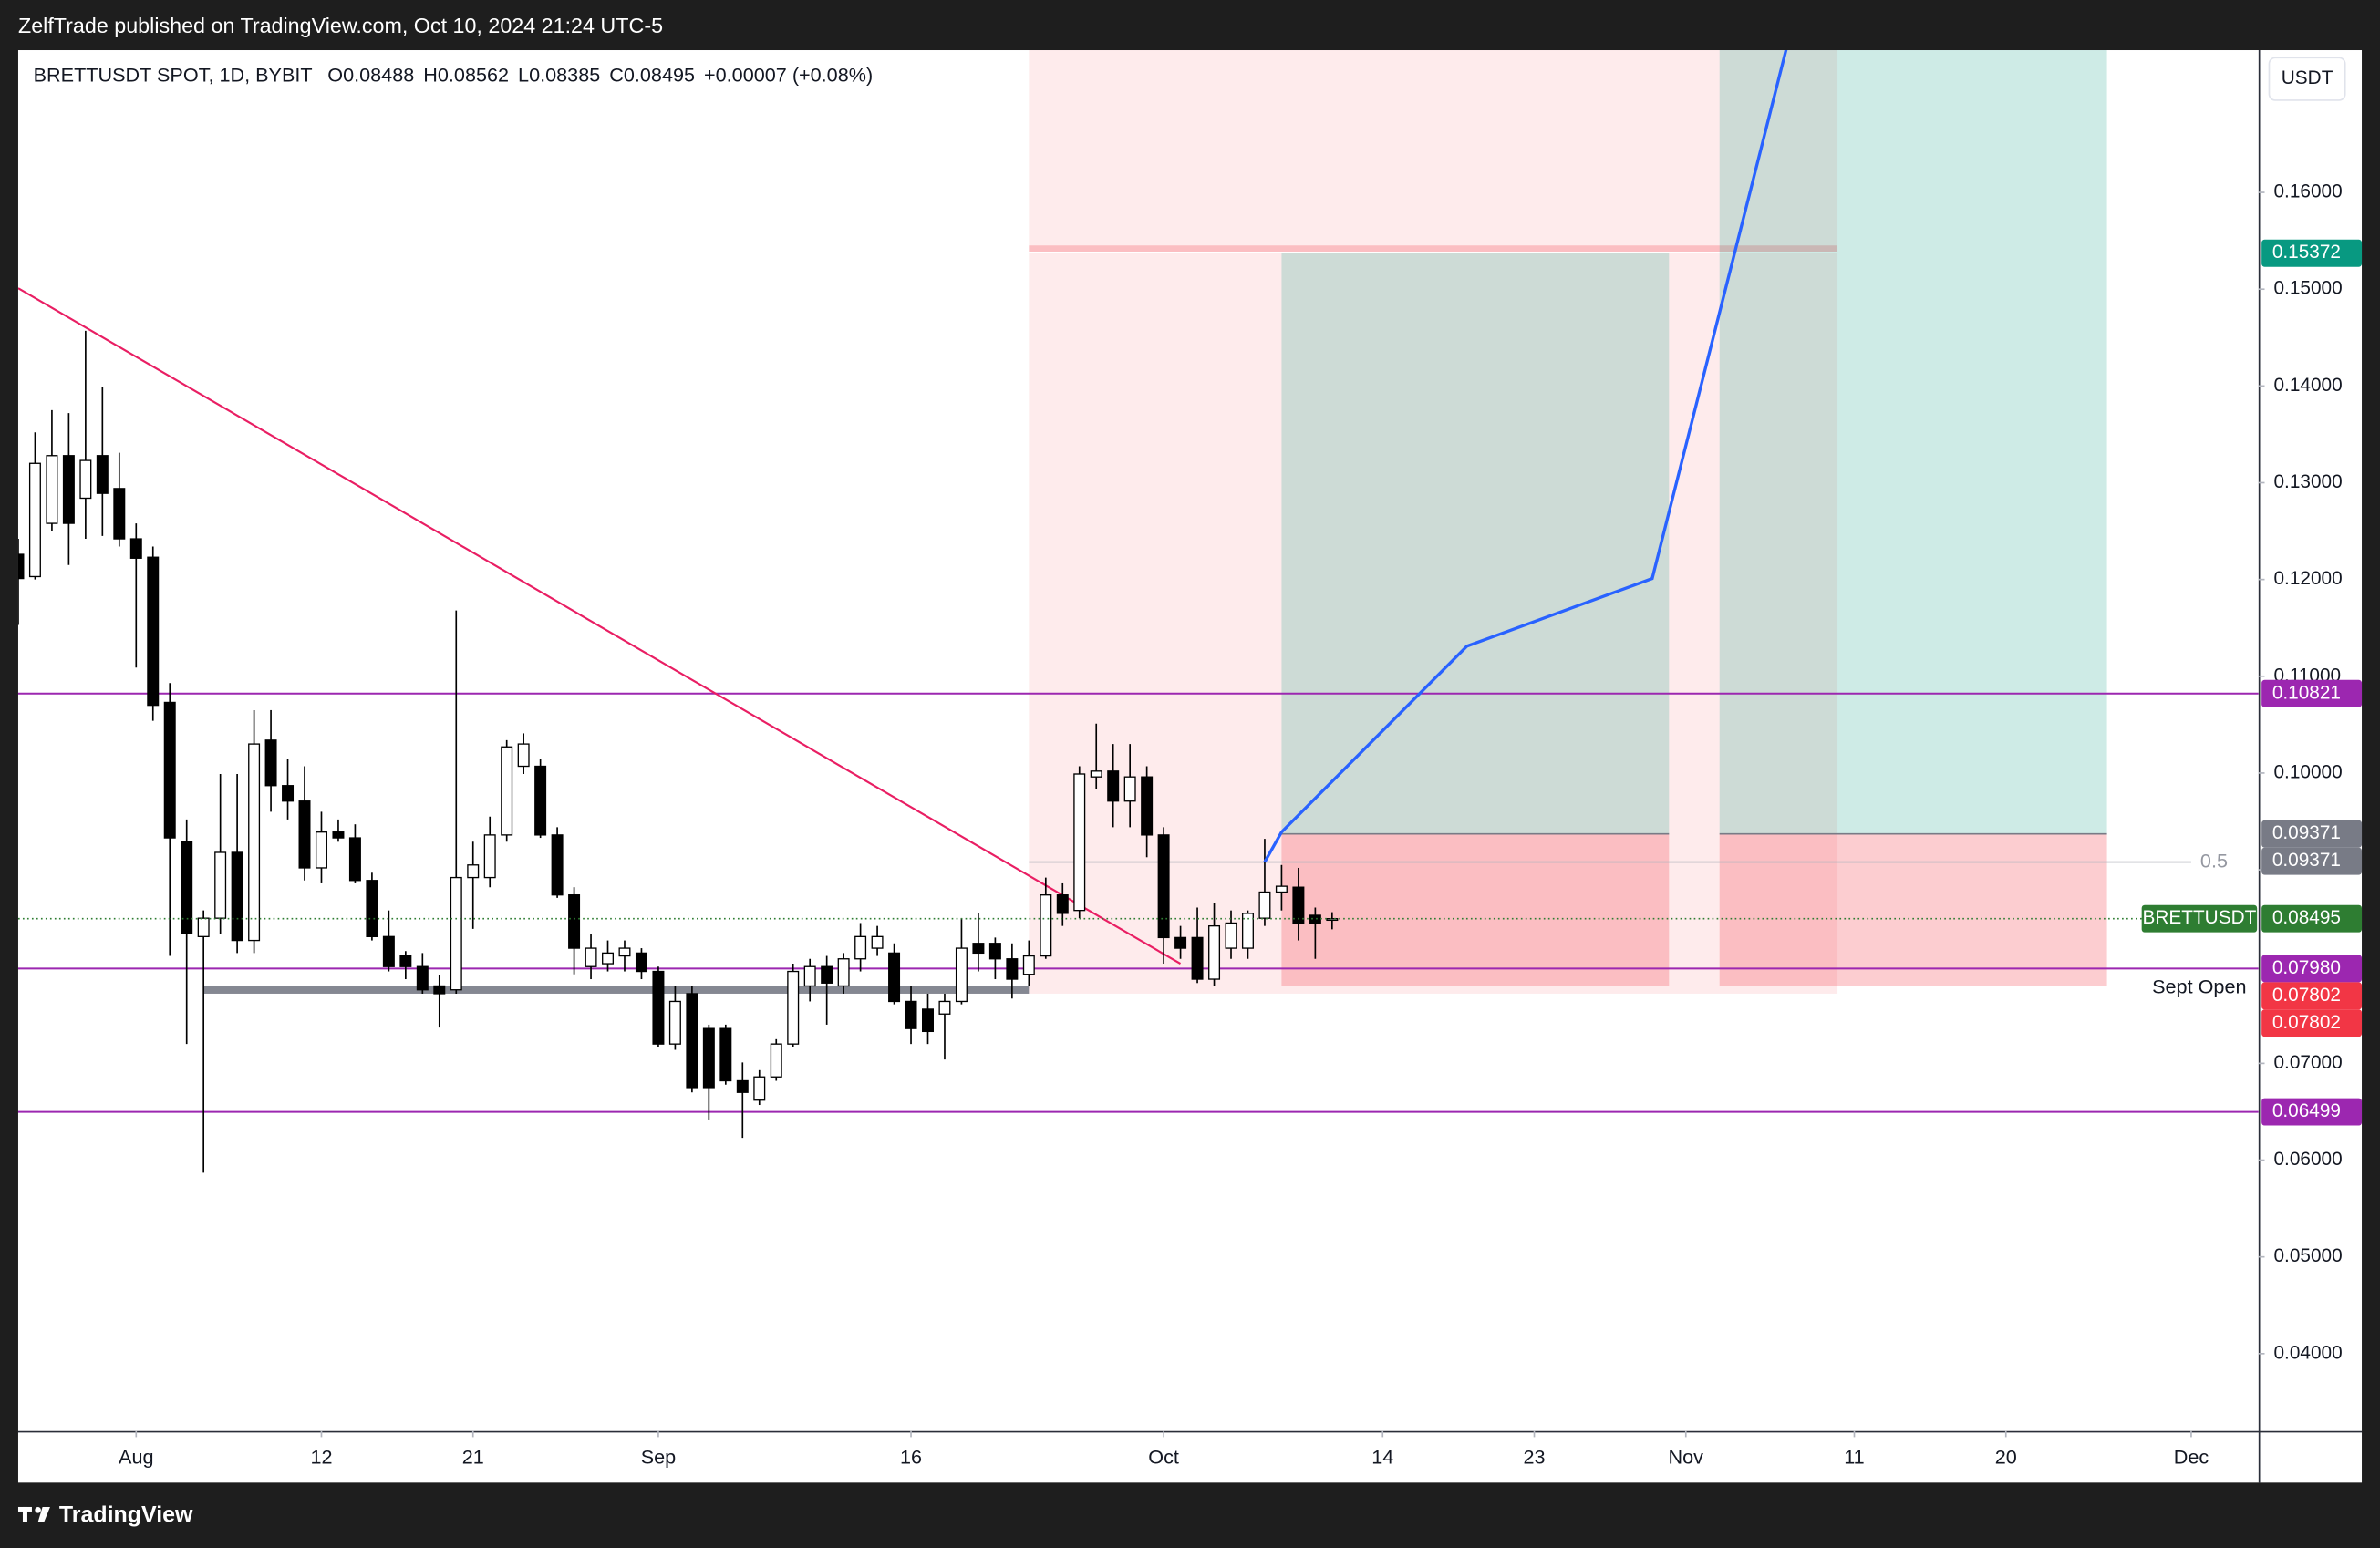 This screenshot has height=1548, width=2380. What do you see at coordinates (2307, 578) in the screenshot?
I see `y-tick-label: 0.12000` at bounding box center [2307, 578].